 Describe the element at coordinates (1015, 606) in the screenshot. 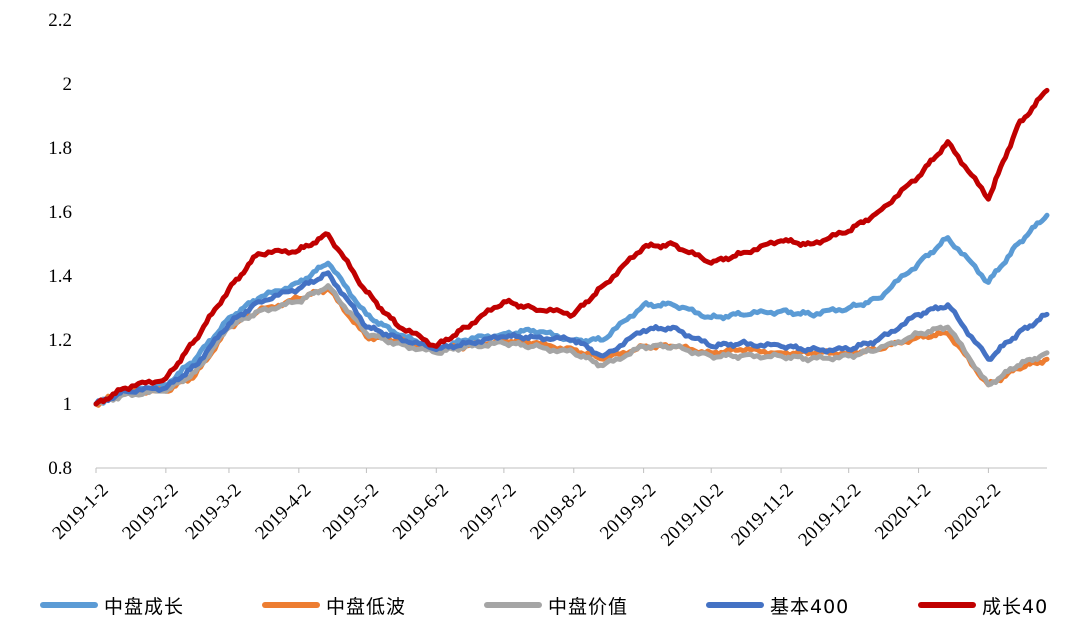

I see `legend-label: 成长40` at that location.